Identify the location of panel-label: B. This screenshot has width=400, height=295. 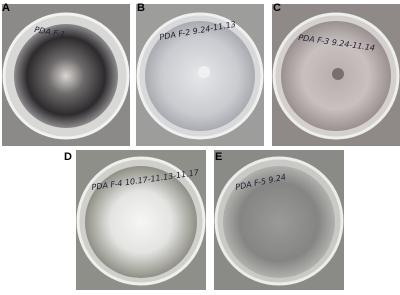
(141, 8).